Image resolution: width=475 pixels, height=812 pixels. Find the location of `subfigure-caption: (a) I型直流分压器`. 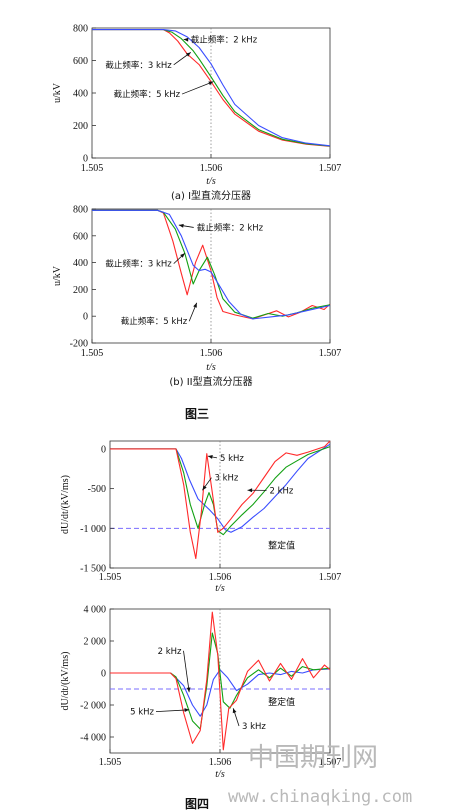

subfigure-caption: (a) I型直流分压器 is located at coordinates (211, 195).